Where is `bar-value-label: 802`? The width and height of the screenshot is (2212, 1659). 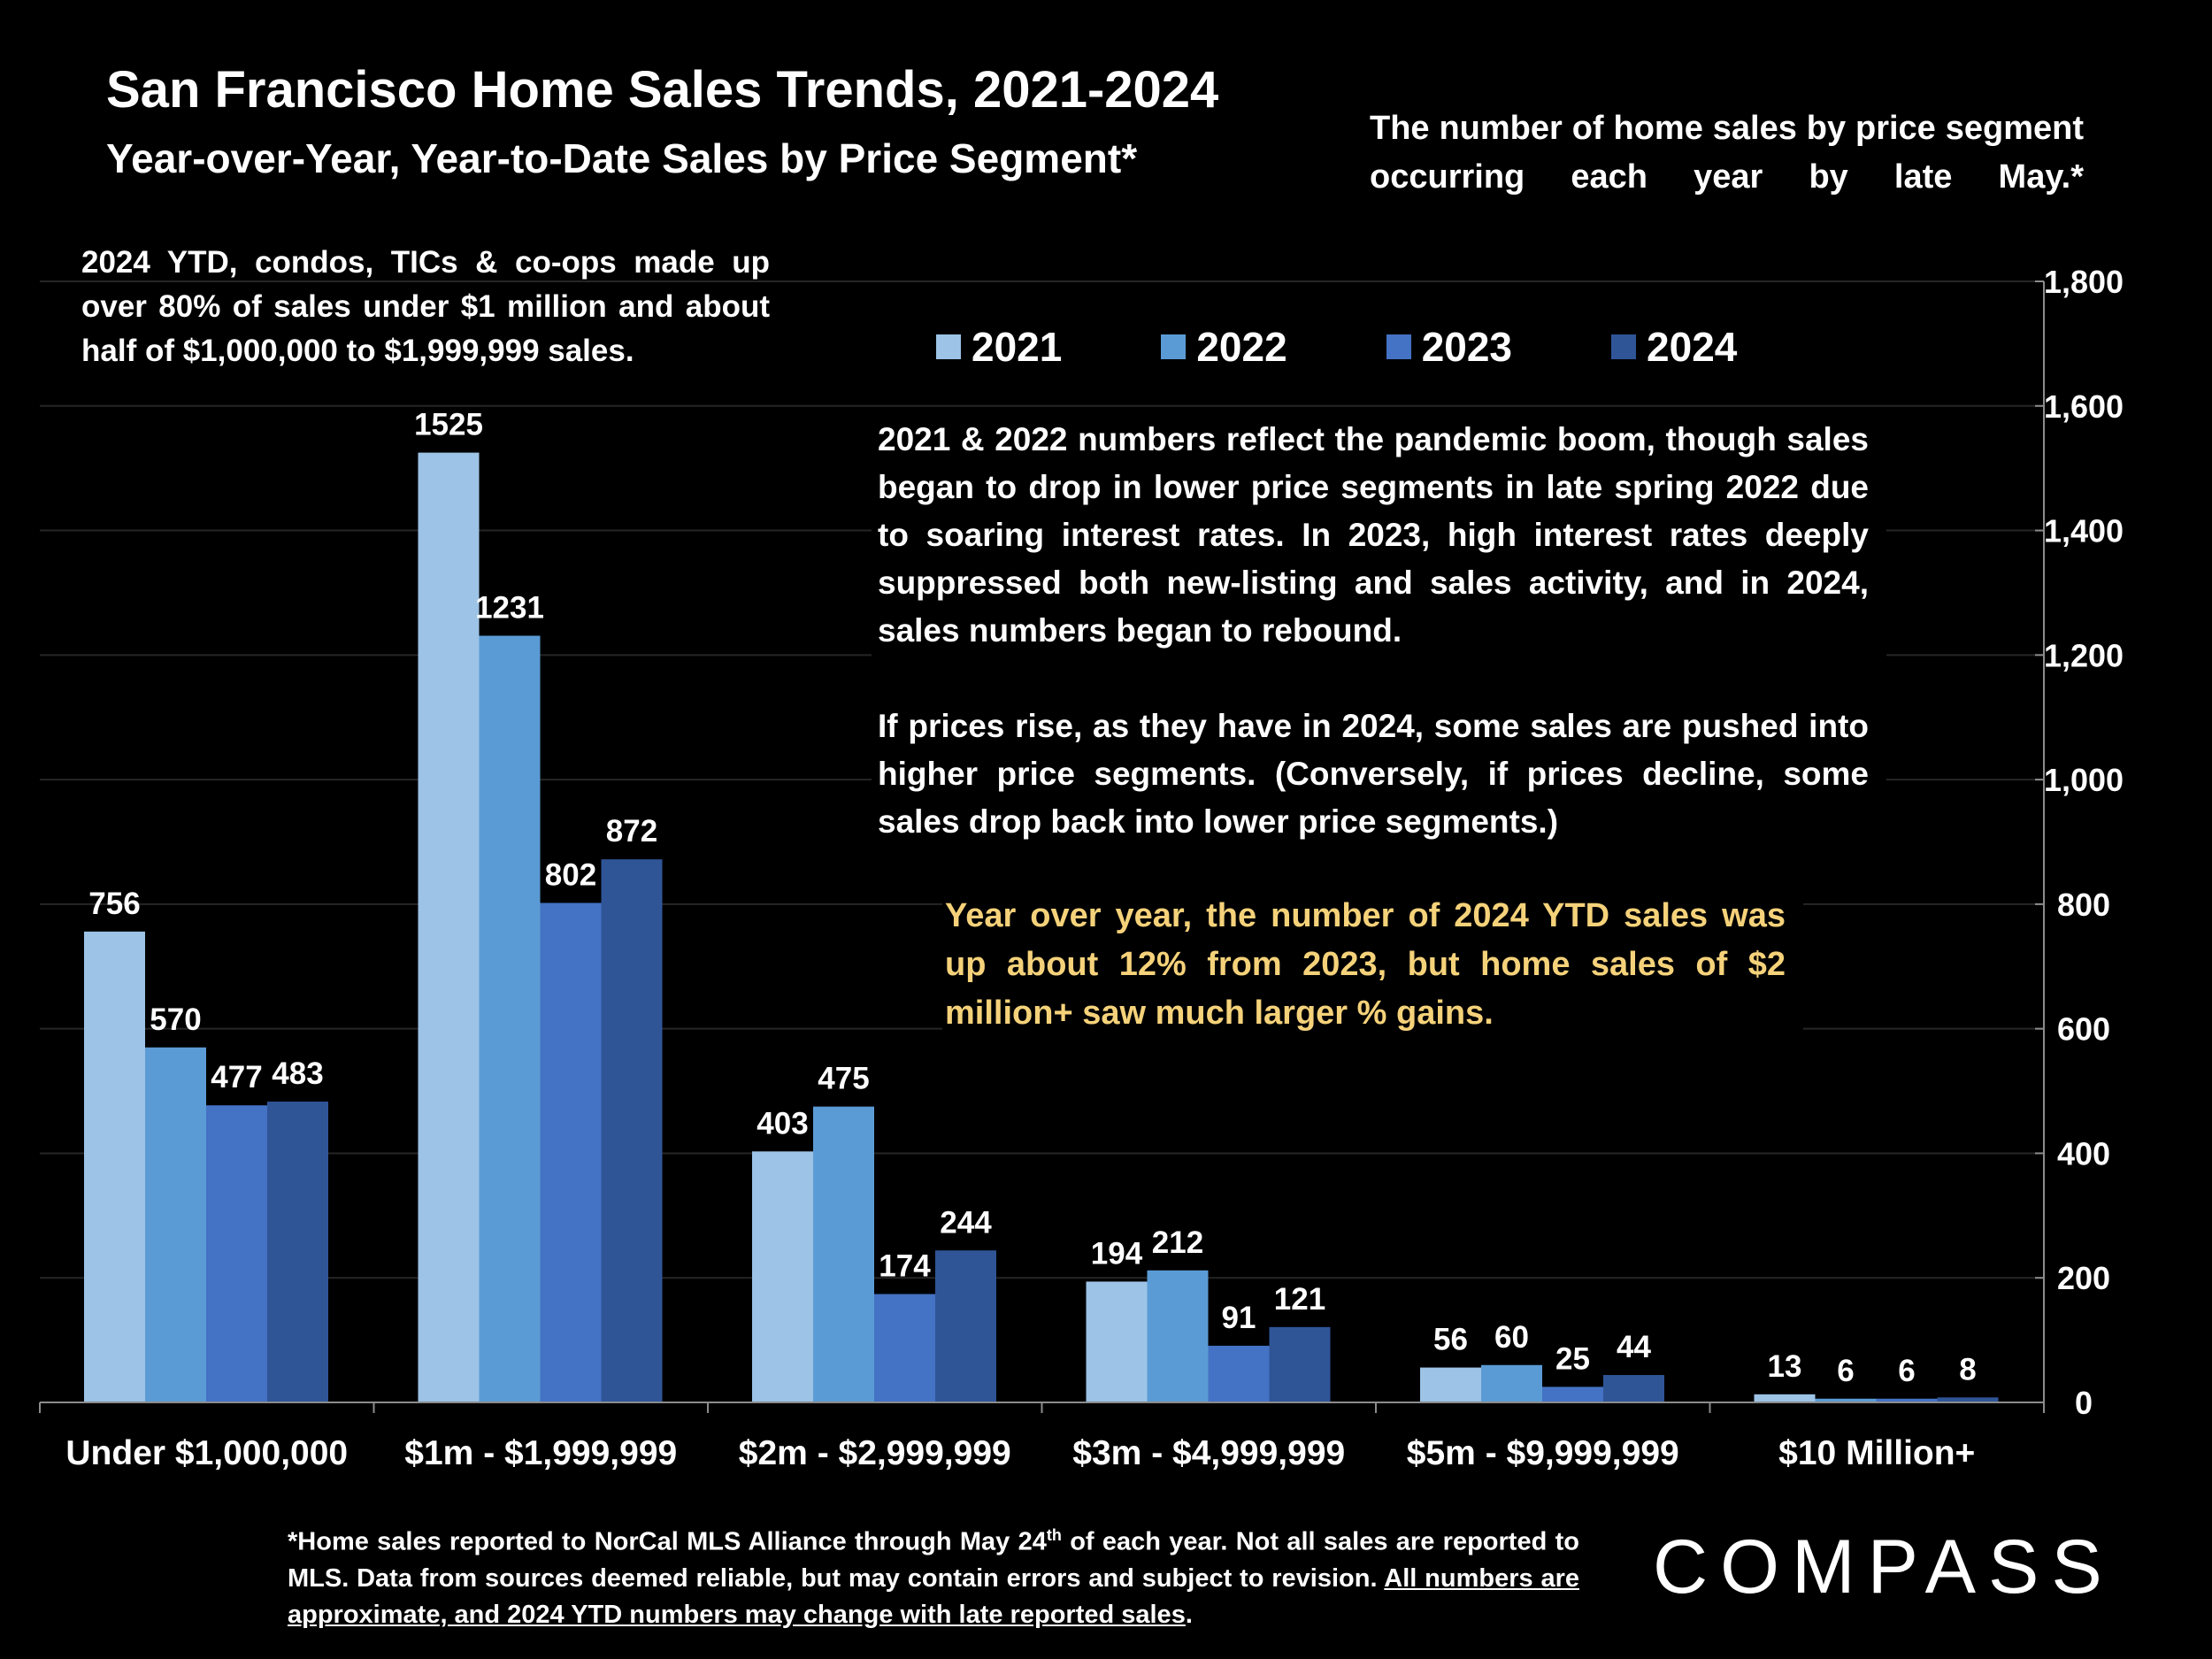
bar-value-label: 802 is located at coordinates (571, 874).